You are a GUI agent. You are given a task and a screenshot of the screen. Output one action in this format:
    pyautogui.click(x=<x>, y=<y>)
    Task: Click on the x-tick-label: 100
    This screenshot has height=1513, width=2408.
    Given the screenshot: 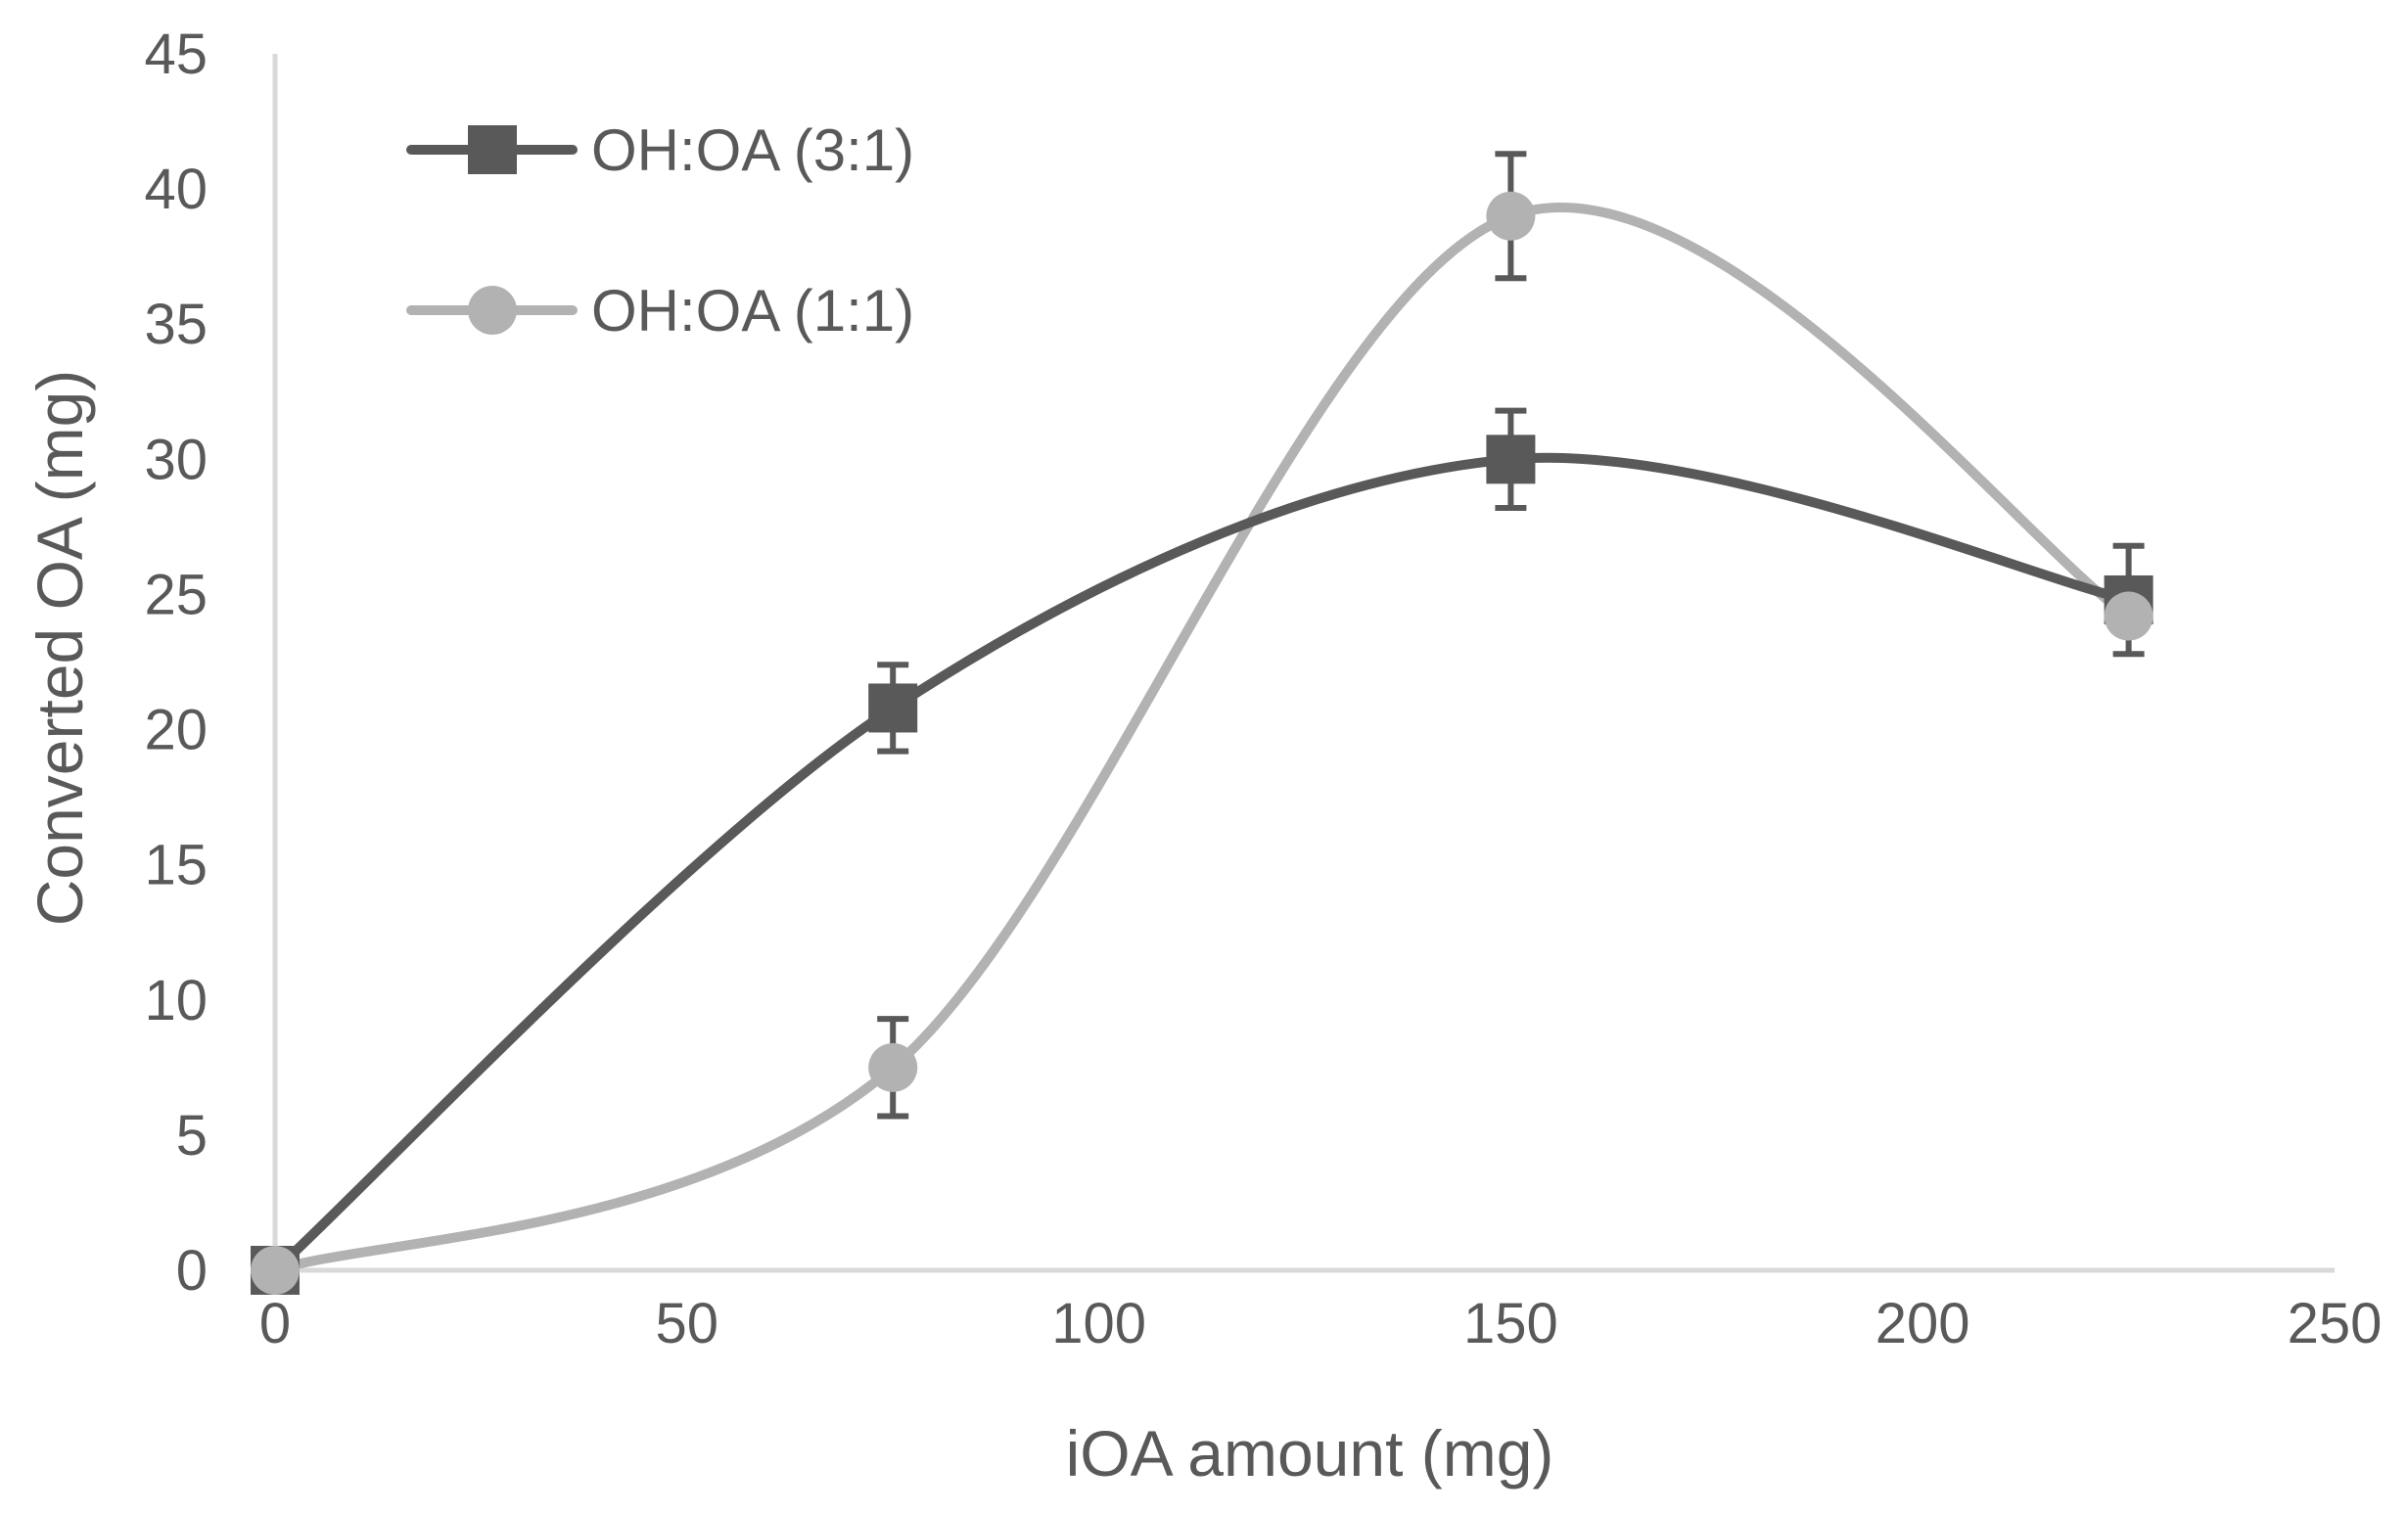 What is the action you would take?
    pyautogui.click(x=1098, y=1323)
    